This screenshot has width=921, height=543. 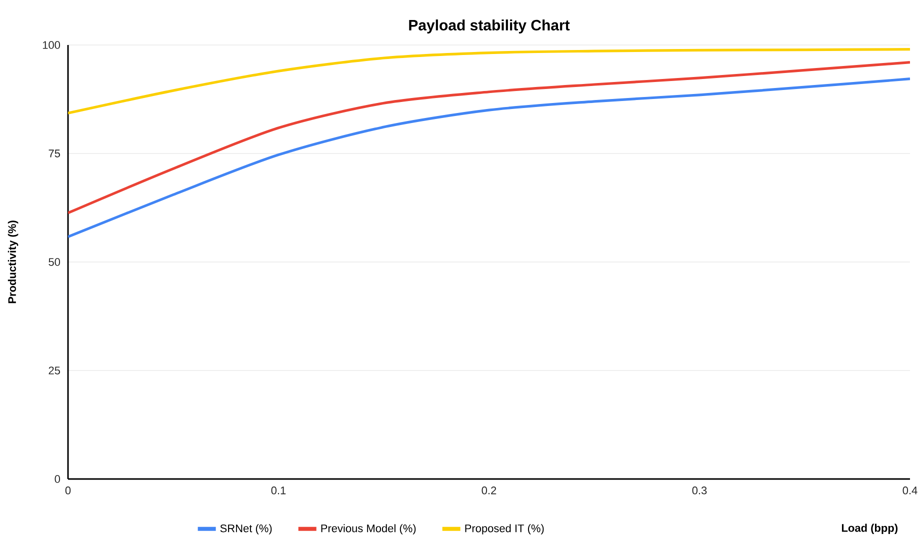 I want to click on y-tick-label: 100, so click(x=51, y=45).